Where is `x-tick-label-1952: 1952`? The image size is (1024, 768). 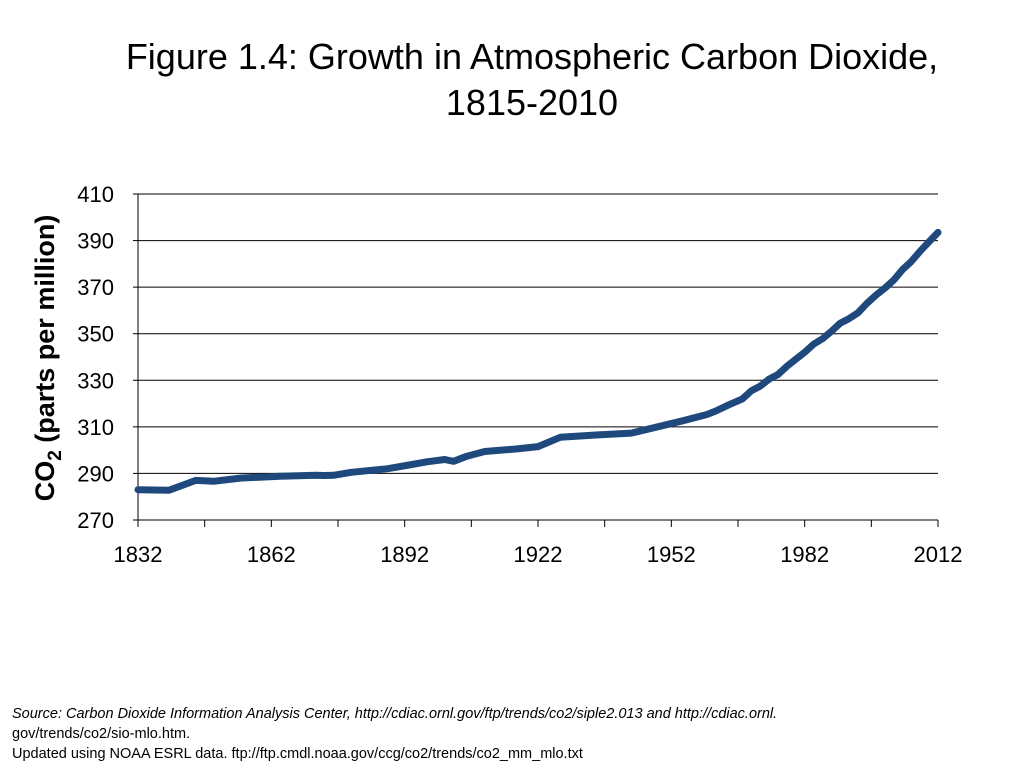
x-tick-label-1952: 1952 is located at coordinates (671, 554).